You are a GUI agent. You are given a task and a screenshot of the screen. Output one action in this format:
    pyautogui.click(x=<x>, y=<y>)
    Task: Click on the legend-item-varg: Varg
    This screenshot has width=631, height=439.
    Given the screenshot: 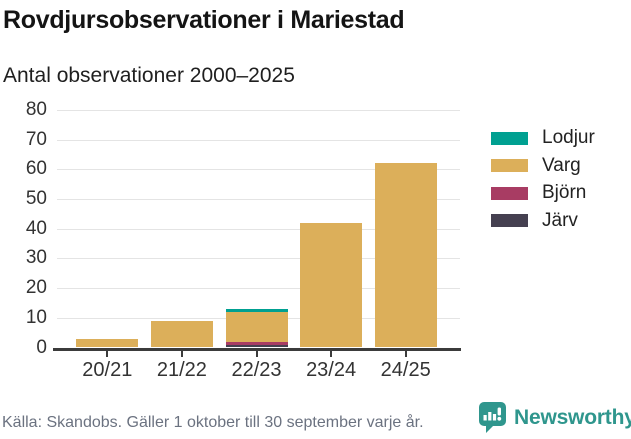 What is the action you would take?
    pyautogui.click(x=536, y=166)
    